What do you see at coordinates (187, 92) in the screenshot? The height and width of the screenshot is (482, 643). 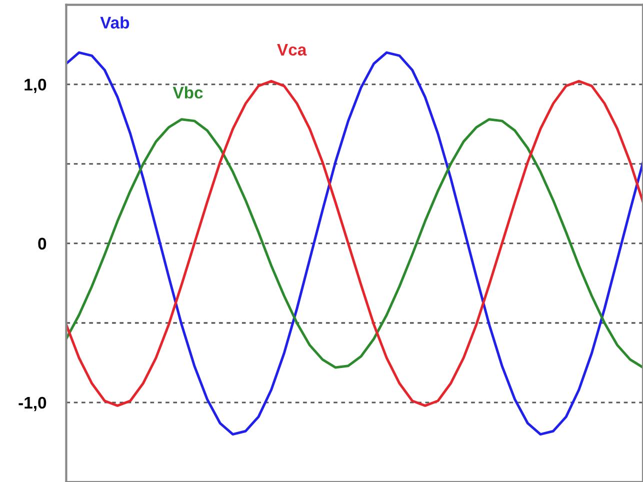 I see `series-label: Vbc` at bounding box center [187, 92].